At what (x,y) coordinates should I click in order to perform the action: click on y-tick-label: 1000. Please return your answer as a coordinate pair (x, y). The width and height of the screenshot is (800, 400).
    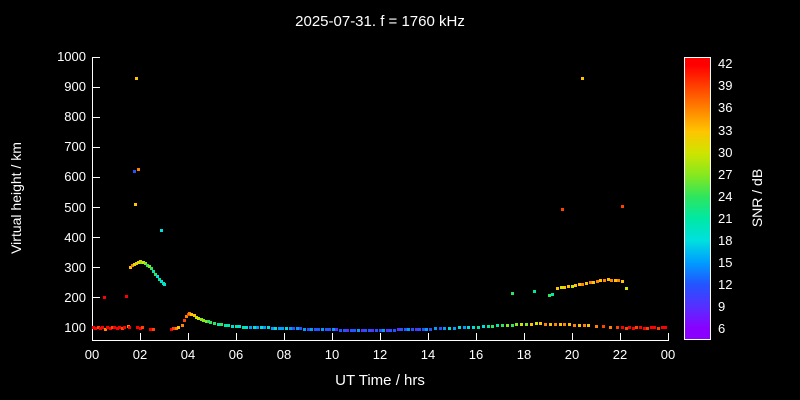
    Looking at the image, I should click on (71, 56).